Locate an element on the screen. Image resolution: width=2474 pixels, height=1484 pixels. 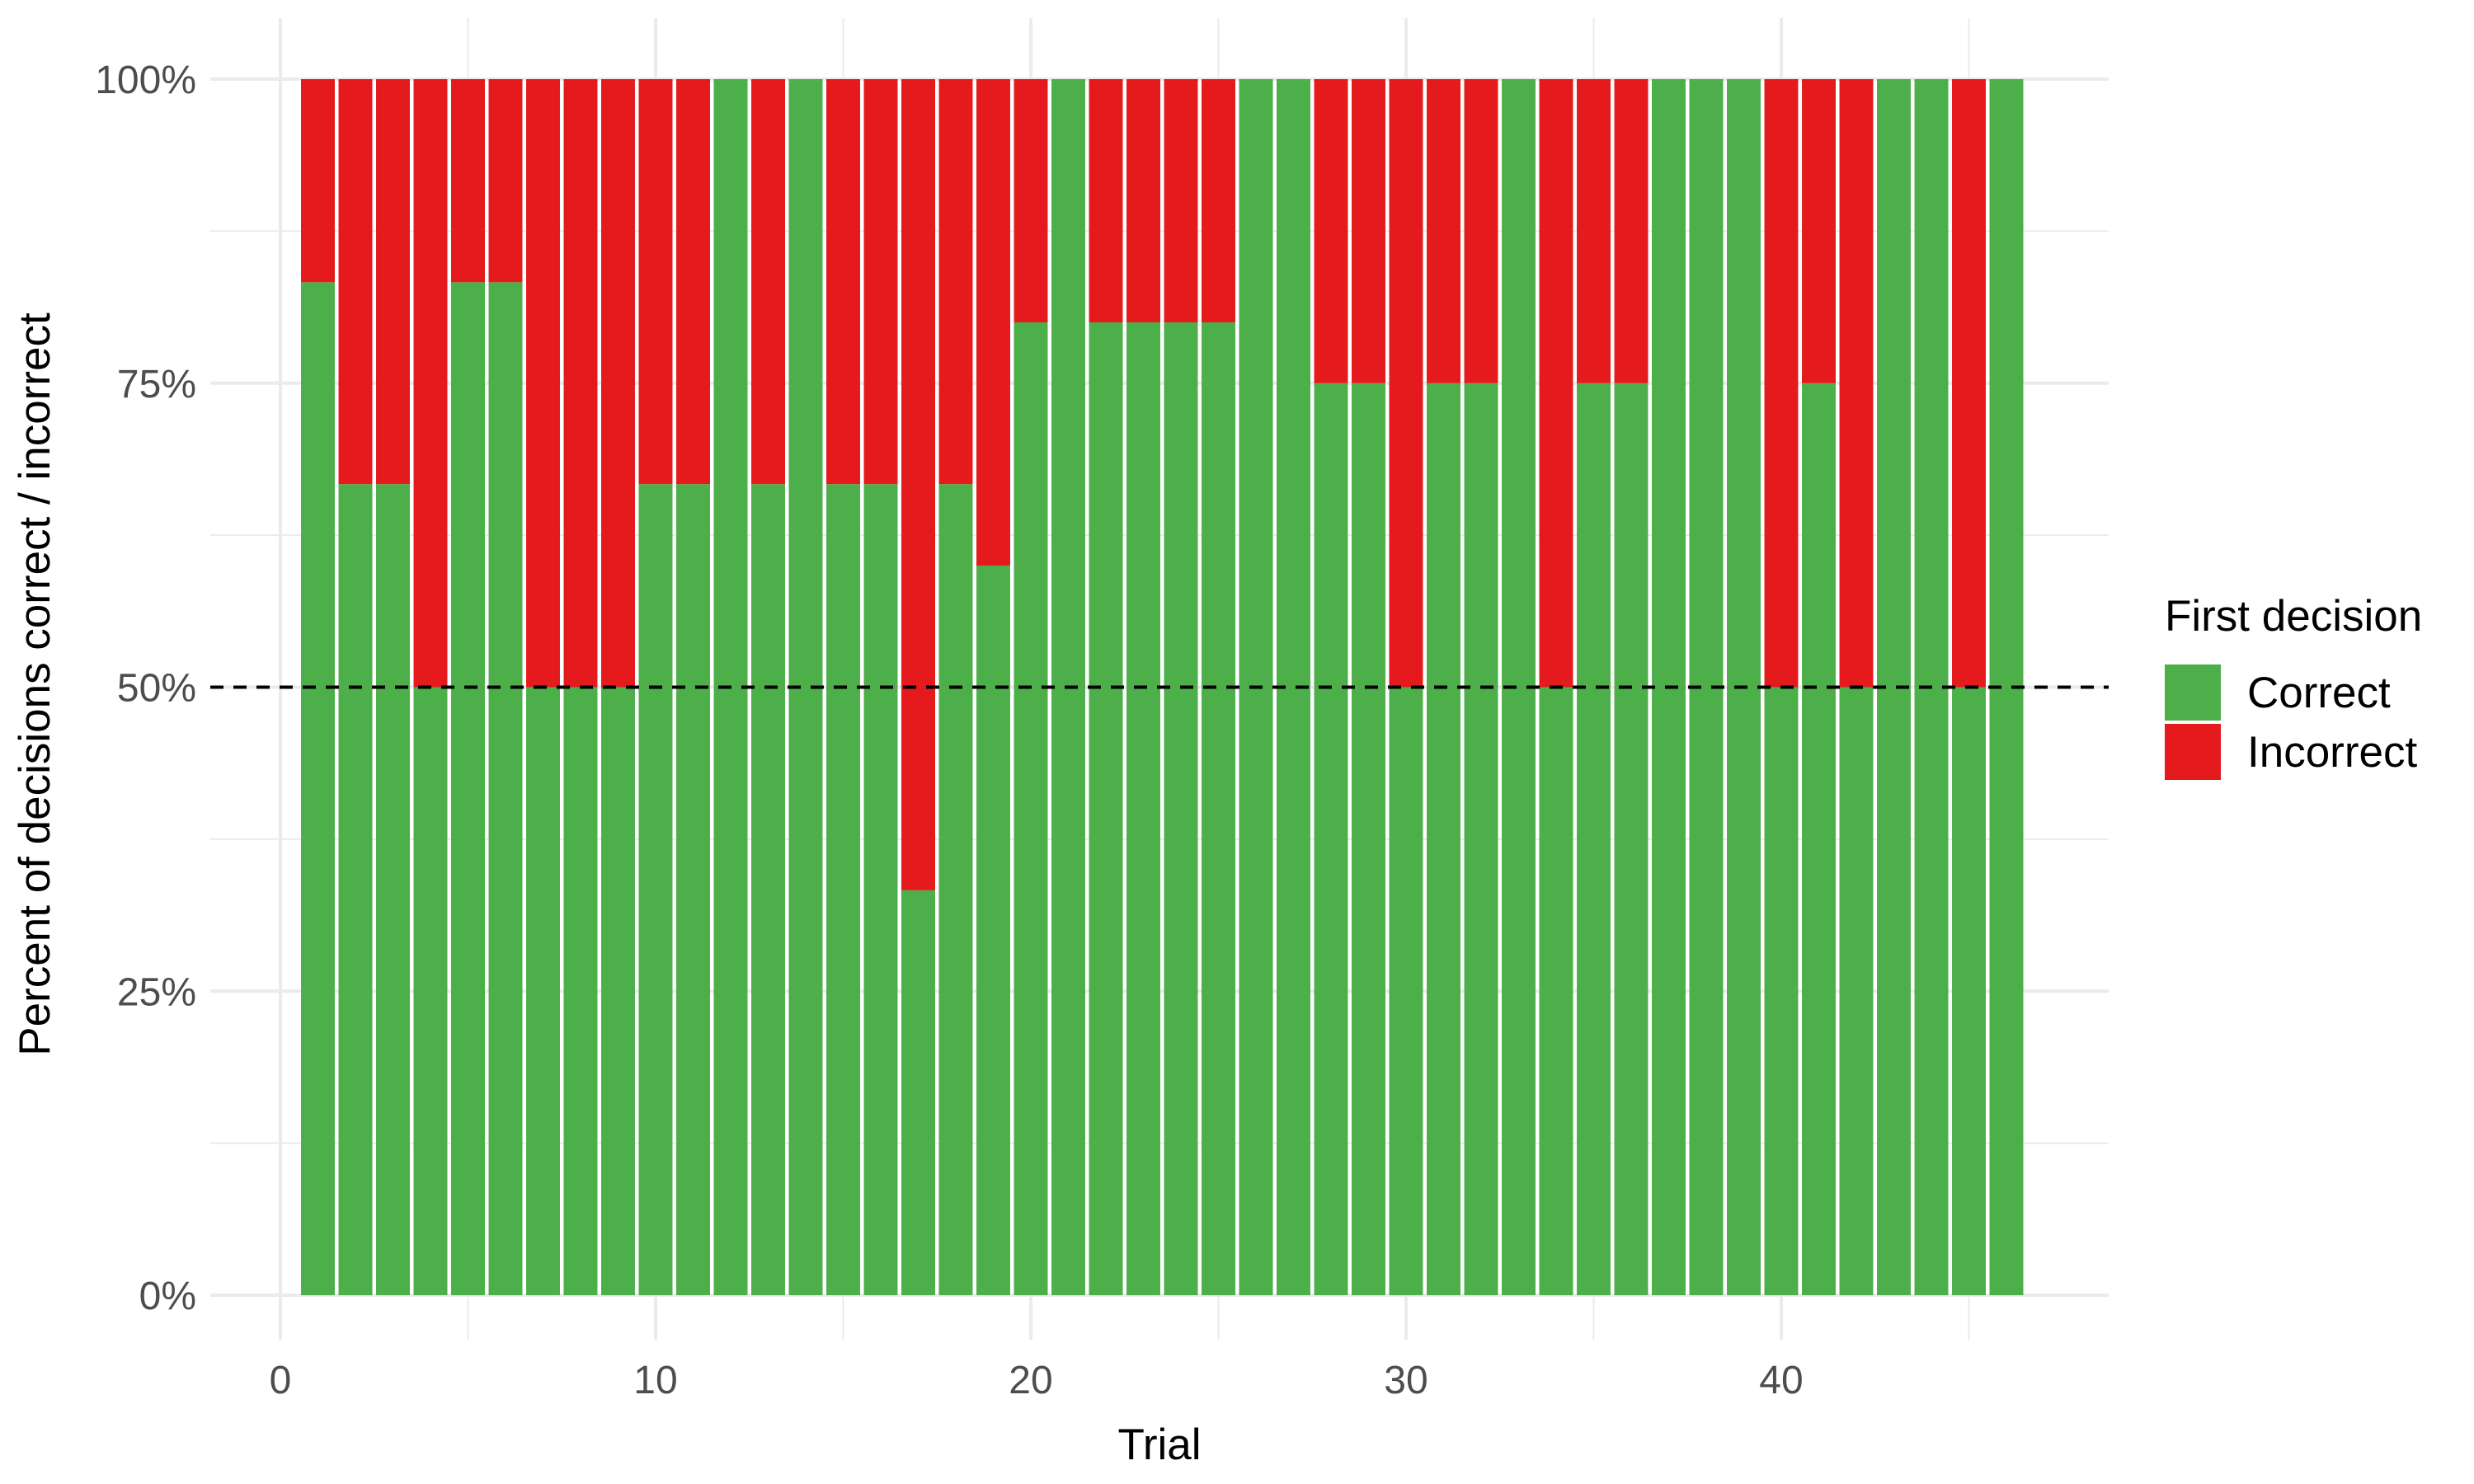
x-tick-label: 10 is located at coordinates (655, 1380).